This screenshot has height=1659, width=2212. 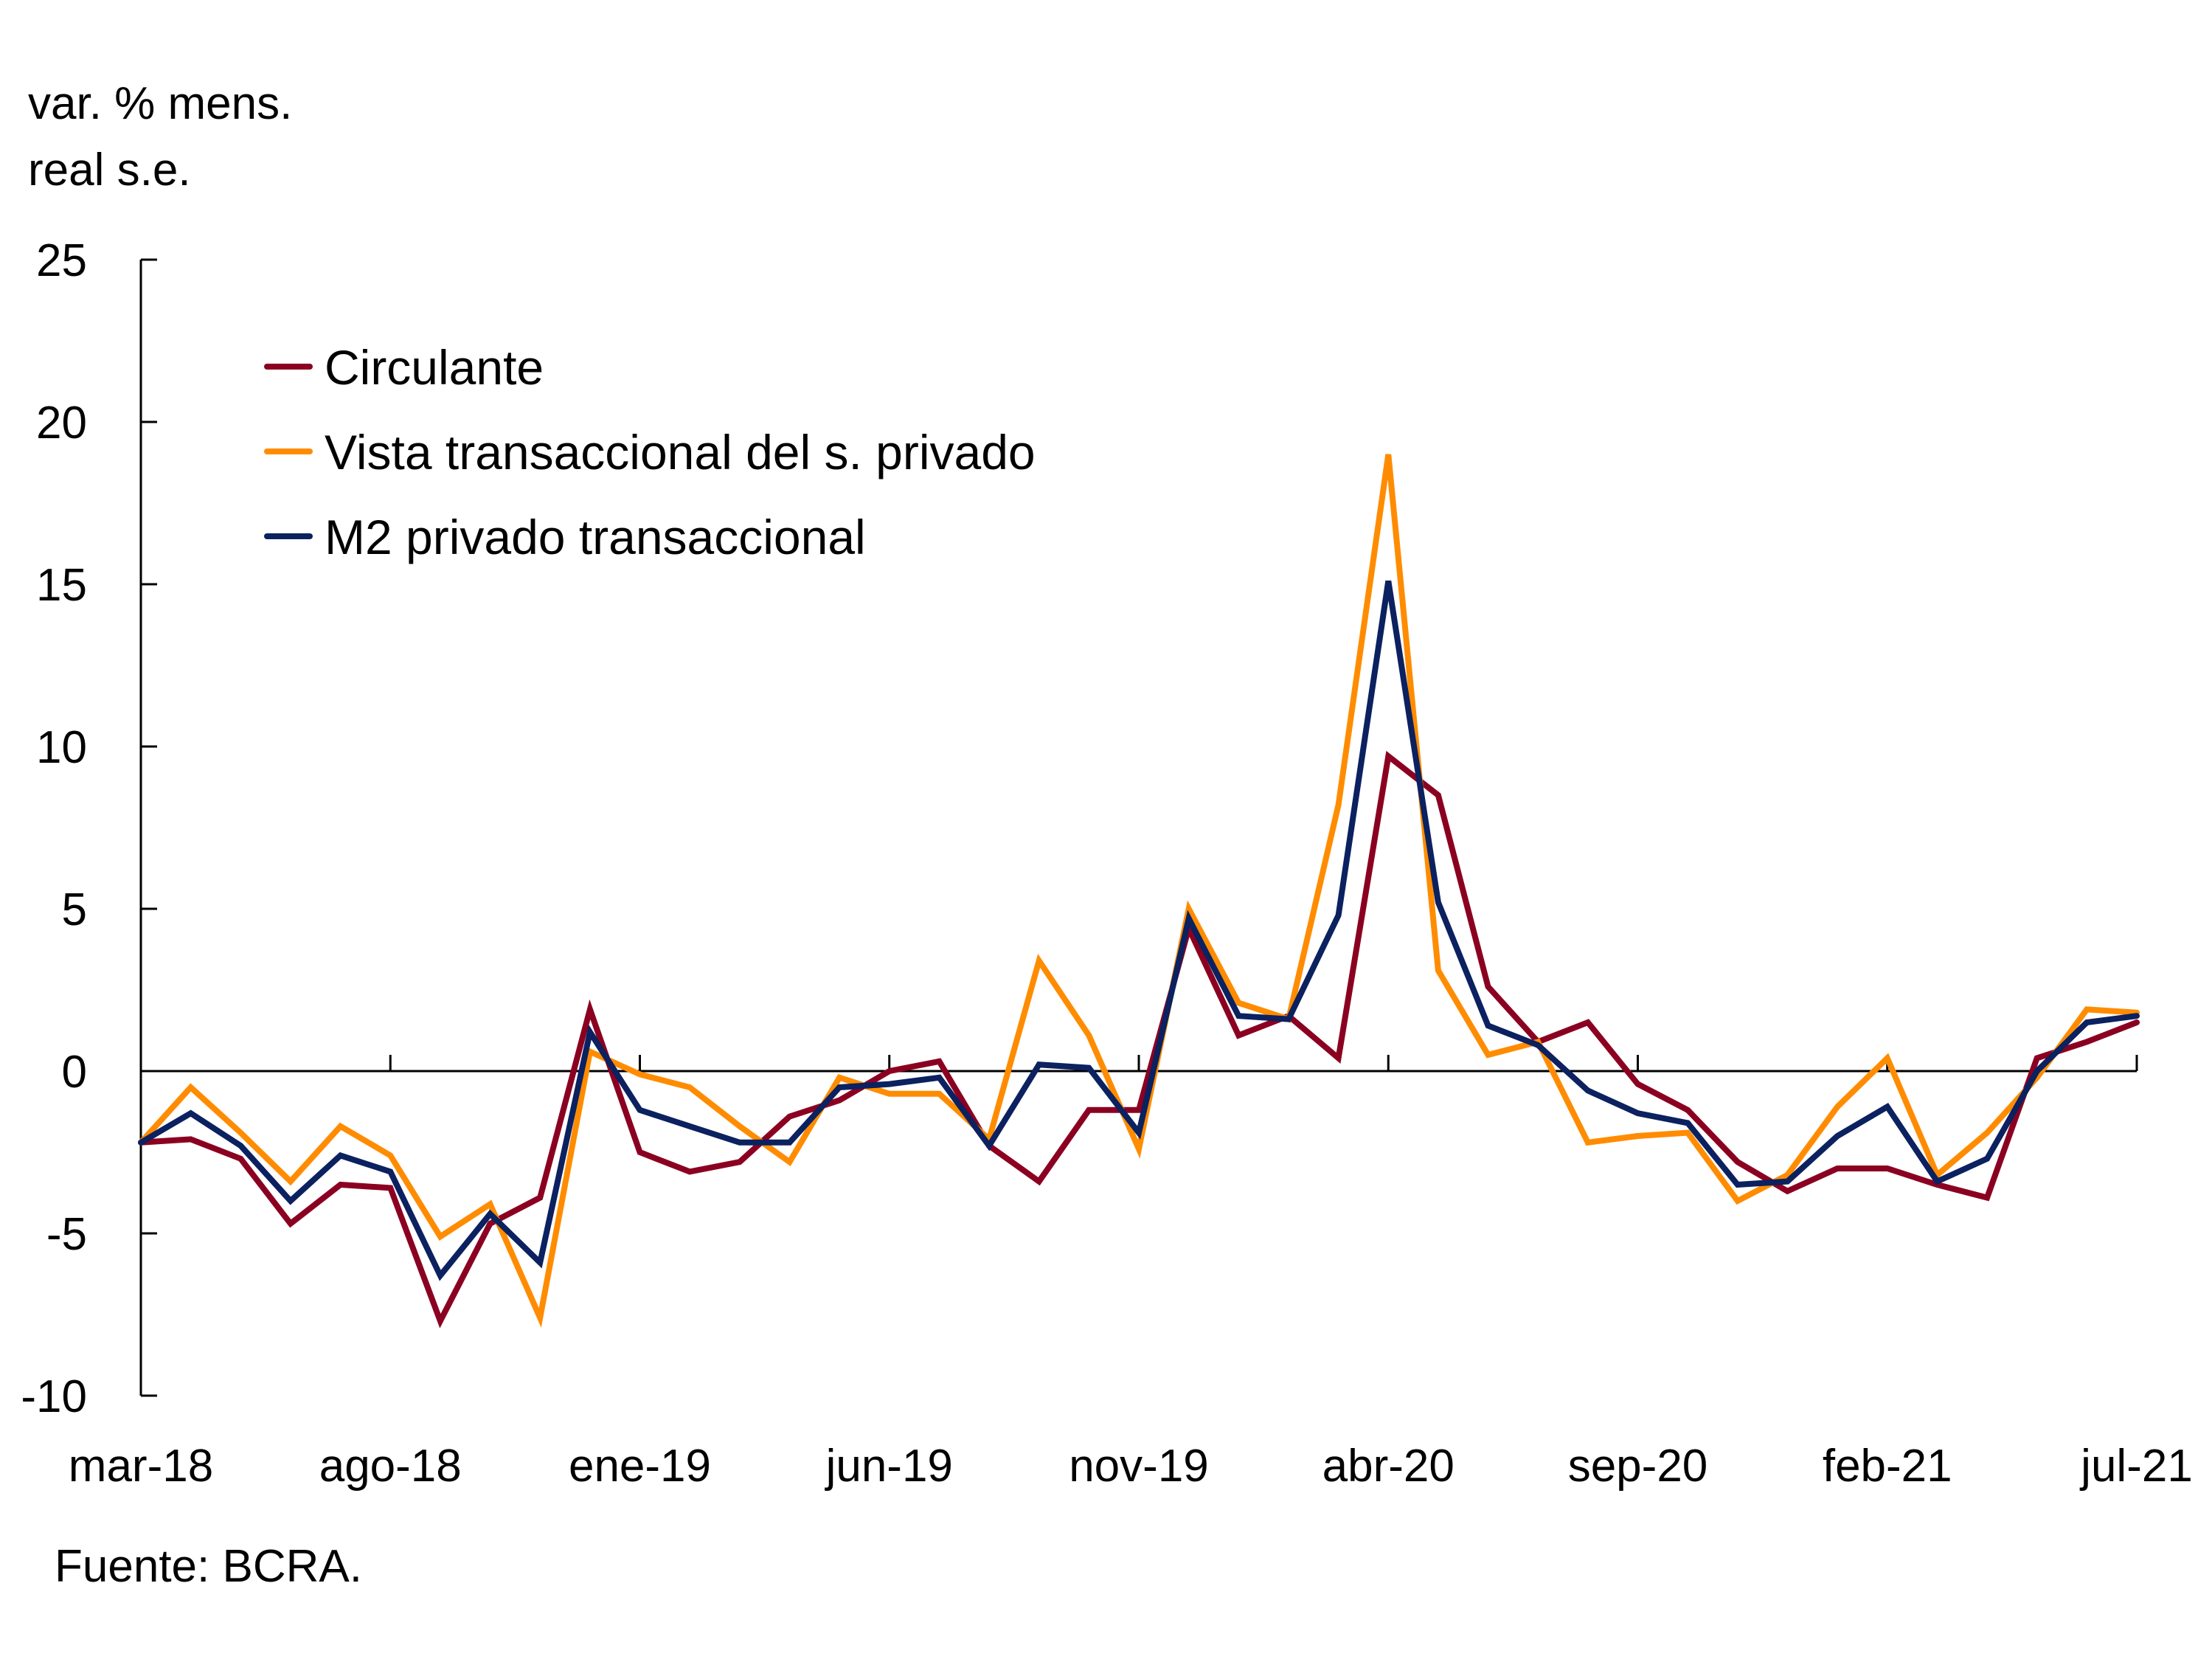 What do you see at coordinates (209, 1566) in the screenshot?
I see `source-note: Fuente: BCRA.` at bounding box center [209, 1566].